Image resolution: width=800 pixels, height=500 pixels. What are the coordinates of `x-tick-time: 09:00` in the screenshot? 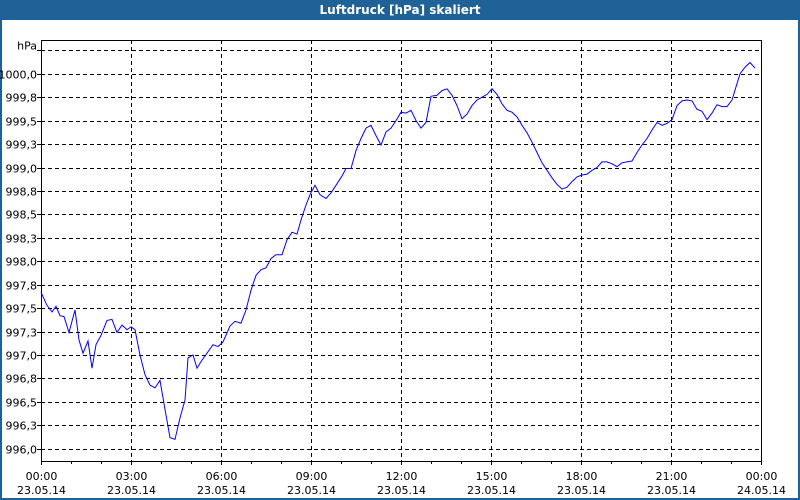 It's located at (312, 476).